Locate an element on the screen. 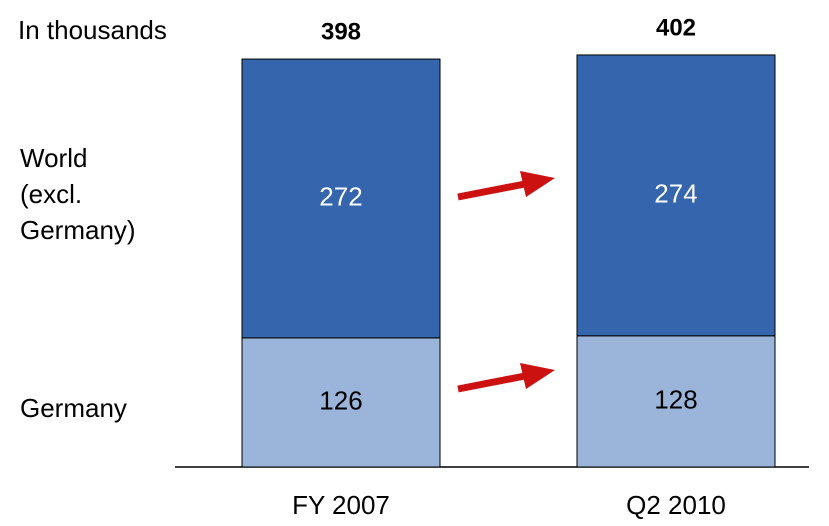 Image resolution: width=829 pixels, height=526 pixels. x-tick-label: Q2 2010 is located at coordinates (676, 505).